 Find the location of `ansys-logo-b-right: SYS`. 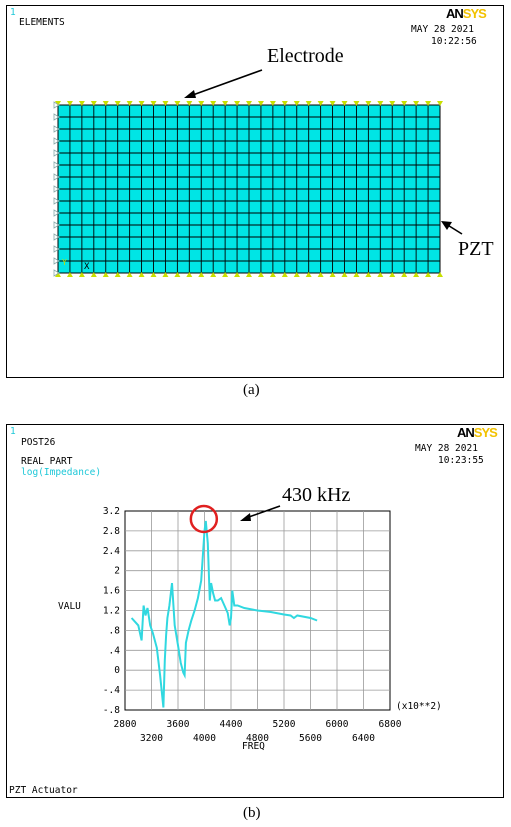

ansys-logo-b-right: SYS is located at coordinates (485, 432).